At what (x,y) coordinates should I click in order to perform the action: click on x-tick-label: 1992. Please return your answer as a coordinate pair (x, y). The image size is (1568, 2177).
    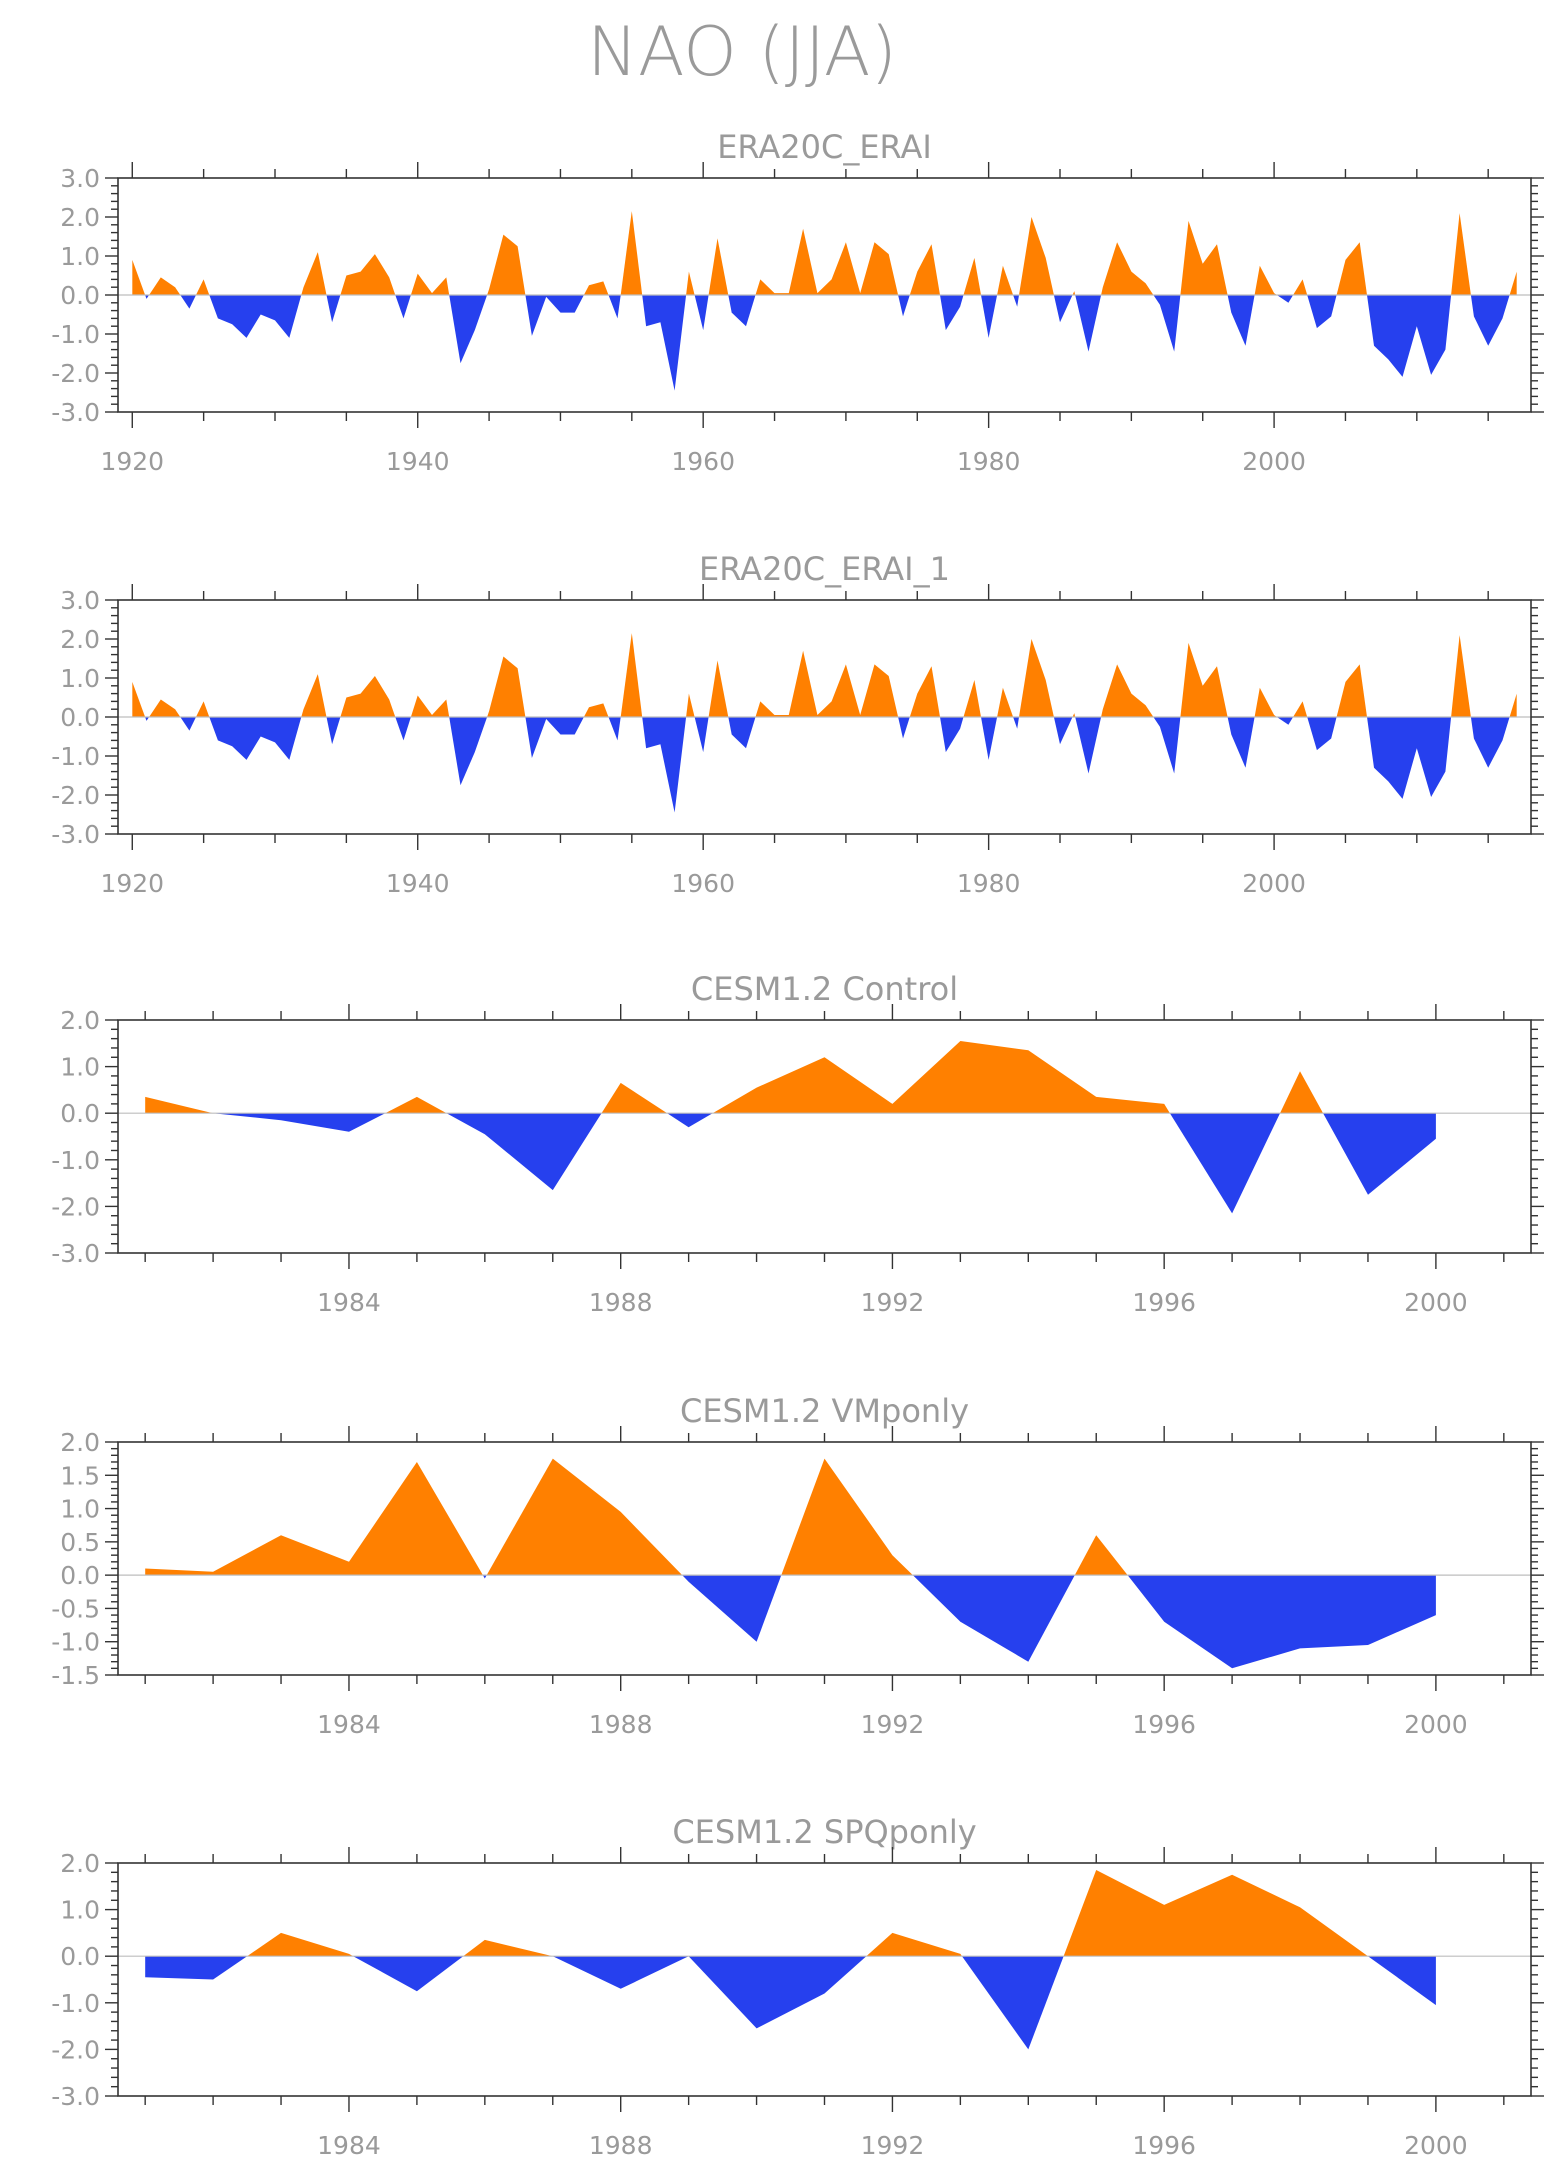
    Looking at the image, I should click on (893, 1724).